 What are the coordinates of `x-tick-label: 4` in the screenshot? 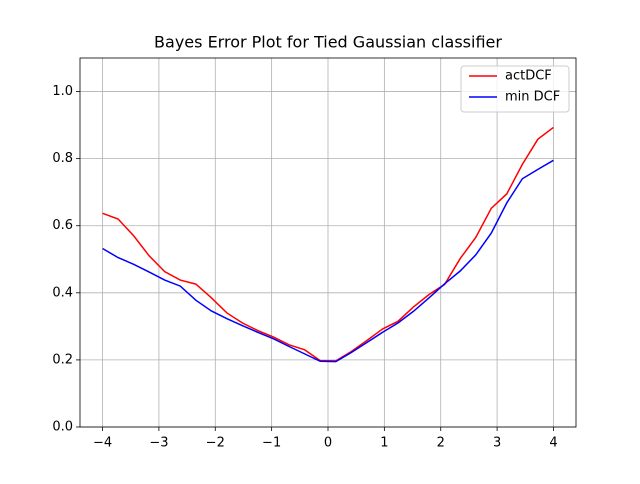 It's located at (553, 443).